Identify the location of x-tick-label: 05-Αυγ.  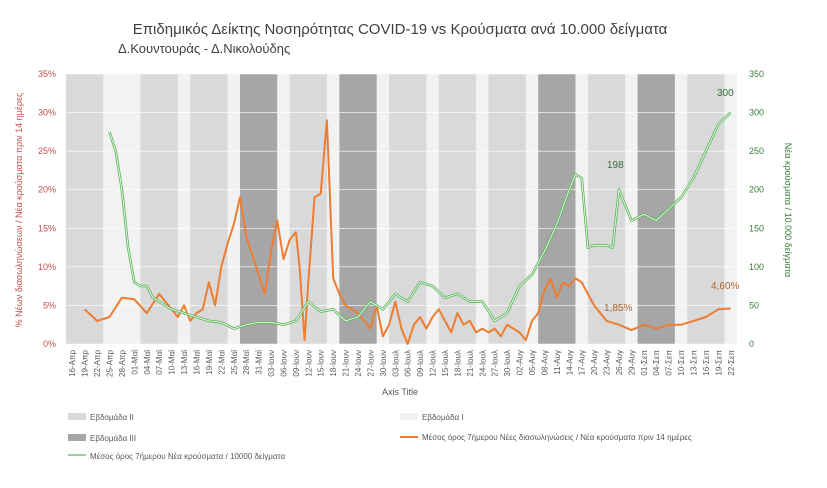
(532, 362).